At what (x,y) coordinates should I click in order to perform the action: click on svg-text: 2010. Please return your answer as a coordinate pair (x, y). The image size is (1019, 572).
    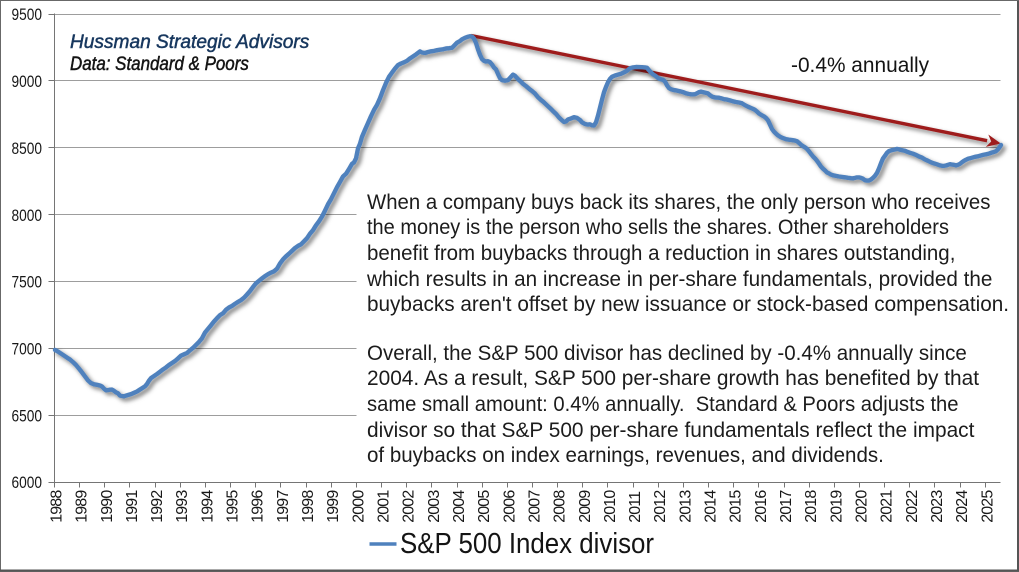
    Looking at the image, I should click on (610, 506).